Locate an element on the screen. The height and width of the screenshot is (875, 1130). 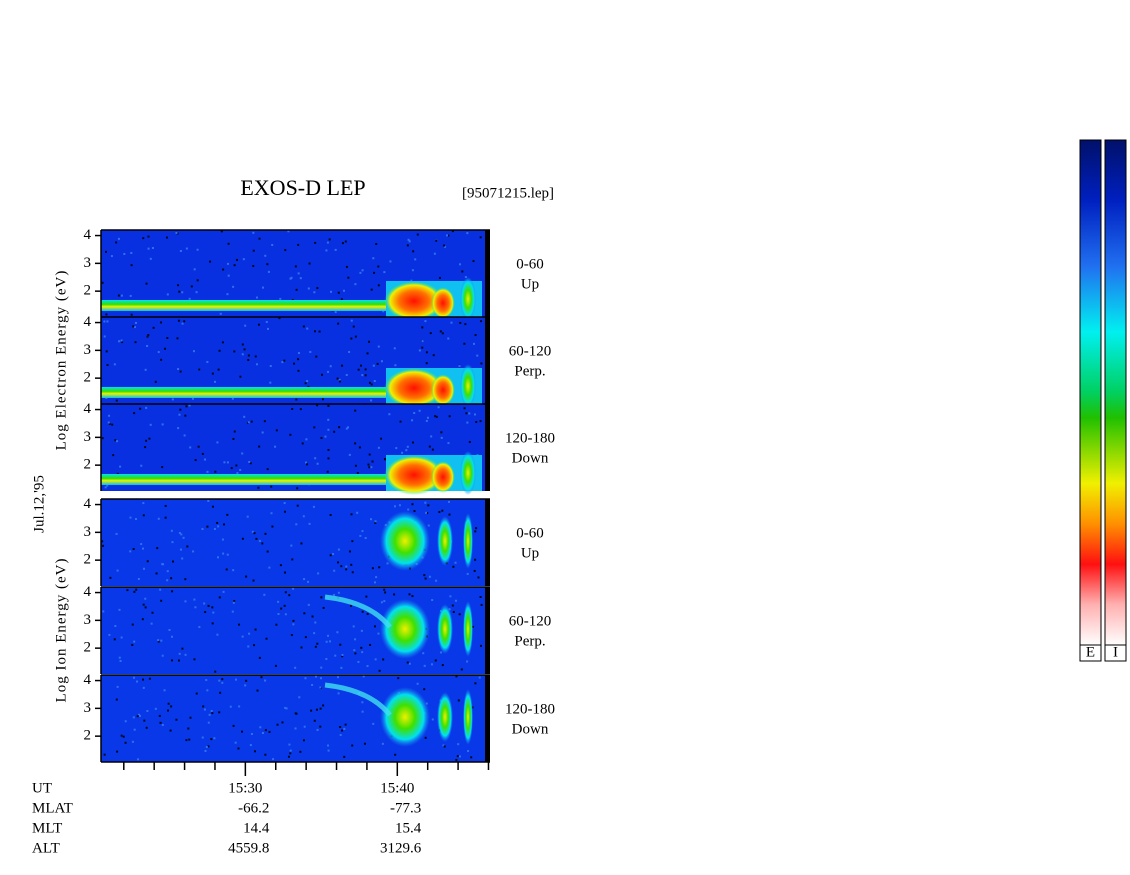
color-bar is located at coordinates (1090, 392).